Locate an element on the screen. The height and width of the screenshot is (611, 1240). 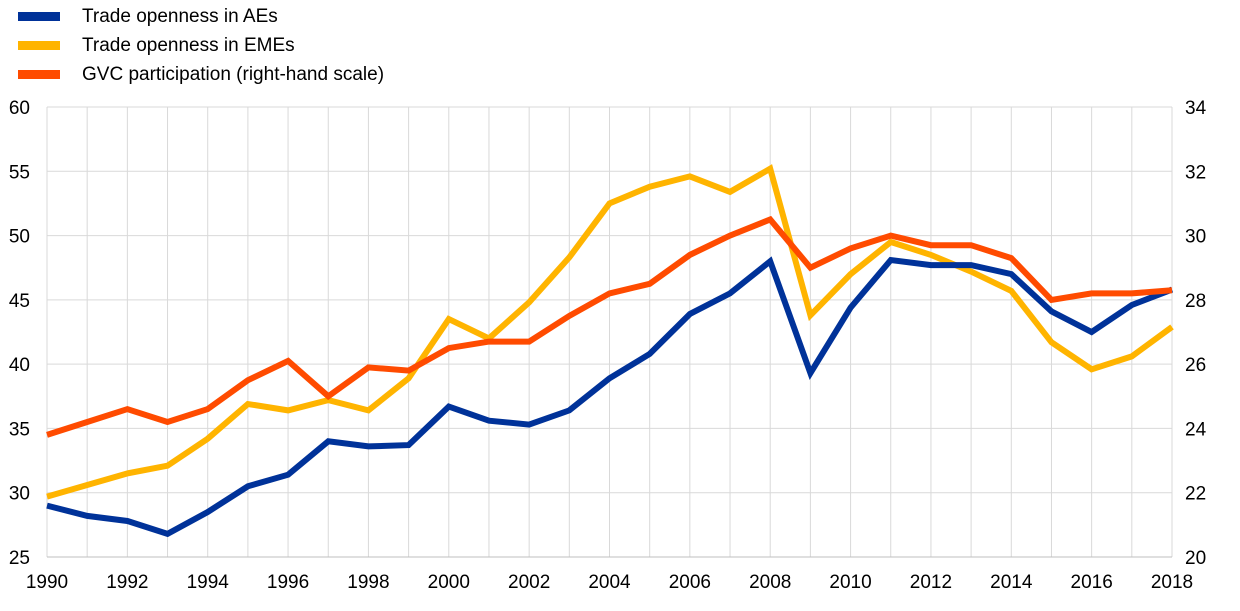
legend-label-gvc: GVC participation (right-hand scale) is located at coordinates (233, 74).